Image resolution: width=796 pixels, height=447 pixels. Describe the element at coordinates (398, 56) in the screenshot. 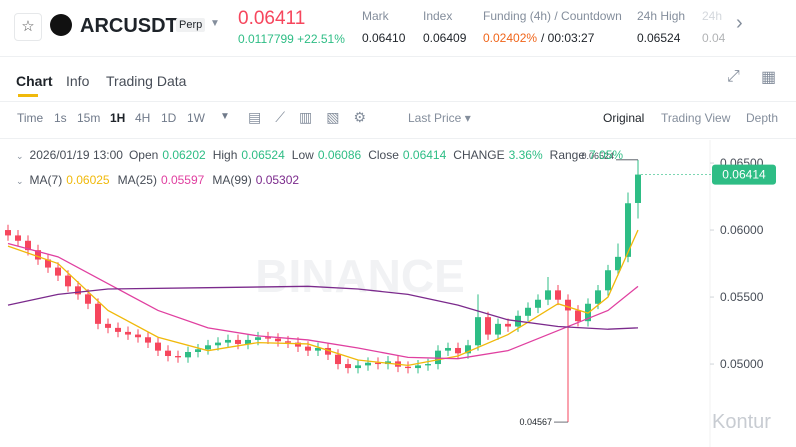

I see `divider` at that location.